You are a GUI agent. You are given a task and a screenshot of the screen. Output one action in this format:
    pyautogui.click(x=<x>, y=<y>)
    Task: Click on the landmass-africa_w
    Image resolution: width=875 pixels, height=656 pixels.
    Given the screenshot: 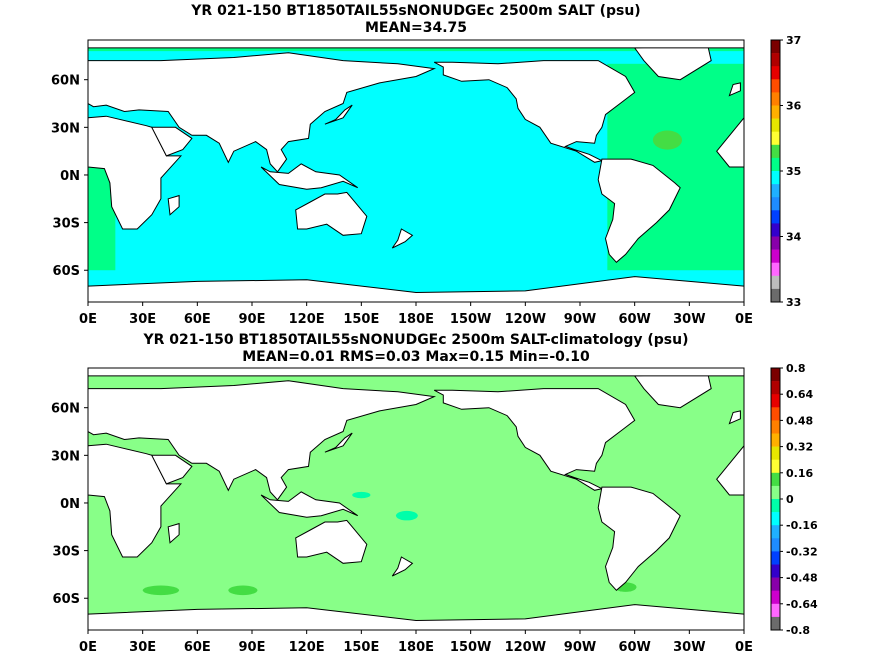 What is the action you would take?
    pyautogui.click(x=730, y=470)
    